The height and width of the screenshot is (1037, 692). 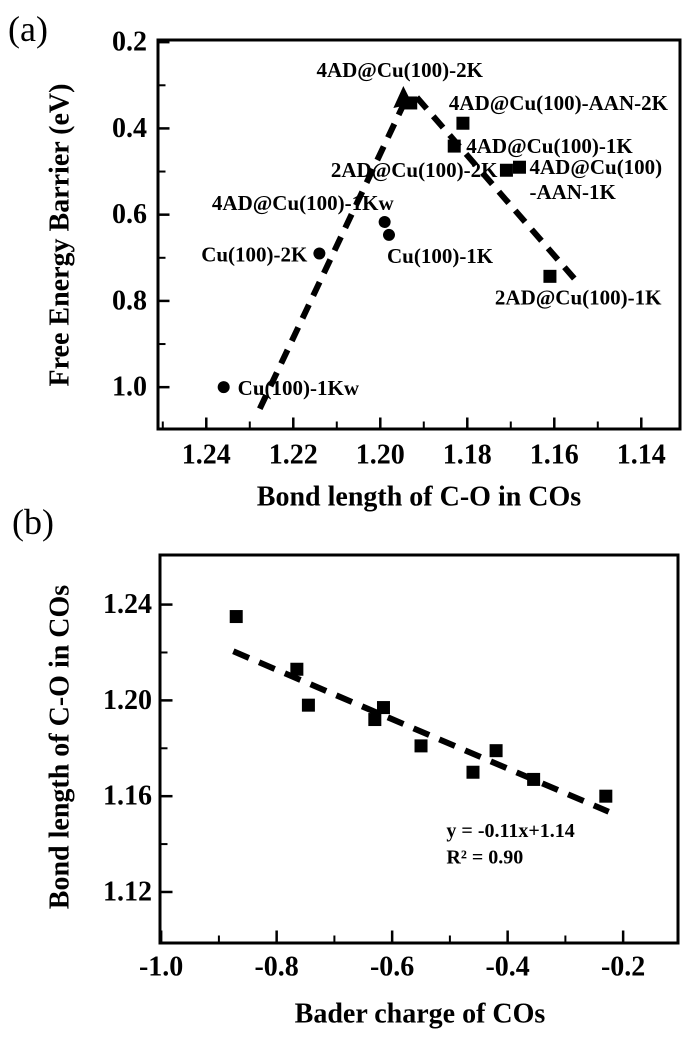 What do you see at coordinates (507, 967) in the screenshot?
I see `x-tick-label: -0.4` at bounding box center [507, 967].